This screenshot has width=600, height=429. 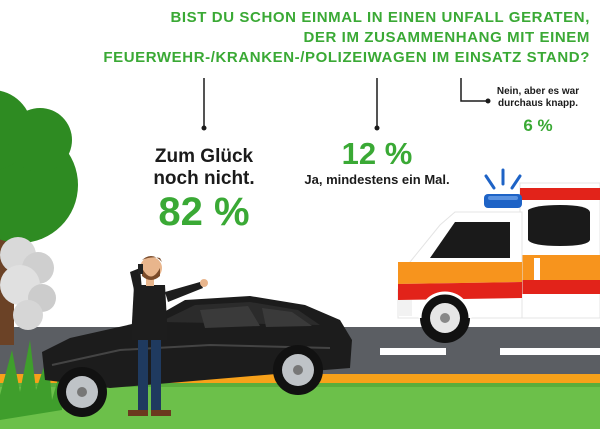 What do you see at coordinates (204, 178) in the screenshot?
I see `answer-no-luck-line-2: noch nicht.` at bounding box center [204, 178].